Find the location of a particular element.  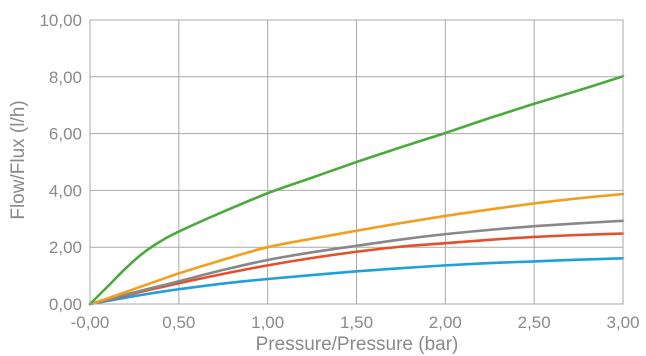

x-tick-label: 2,00 is located at coordinates (445, 322).